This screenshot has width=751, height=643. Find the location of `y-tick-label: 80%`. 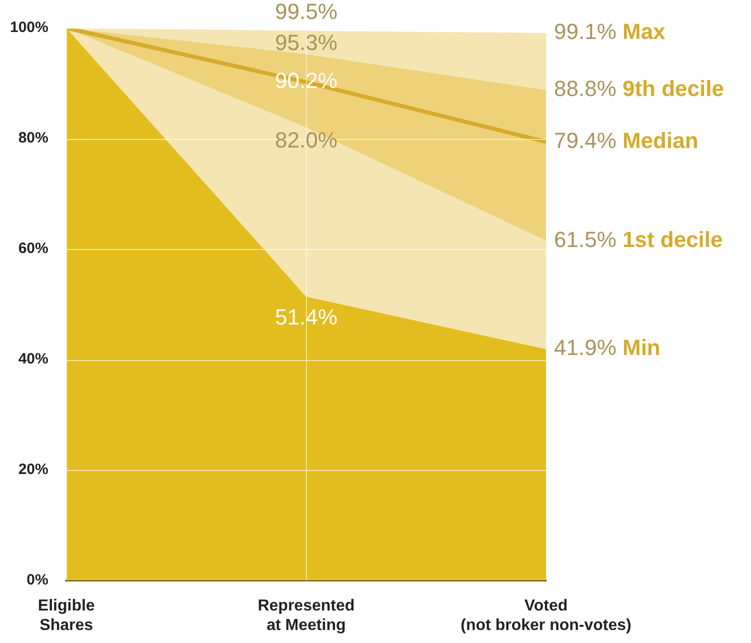

y-tick-label: 80% is located at coordinates (33, 138).